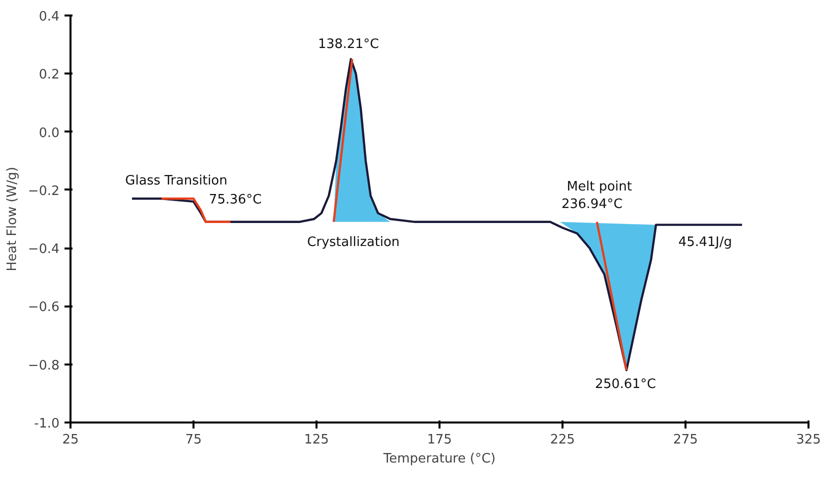 Image resolution: width=838 pixels, height=477 pixels. I want to click on annotation: Crystallization, so click(353, 242).